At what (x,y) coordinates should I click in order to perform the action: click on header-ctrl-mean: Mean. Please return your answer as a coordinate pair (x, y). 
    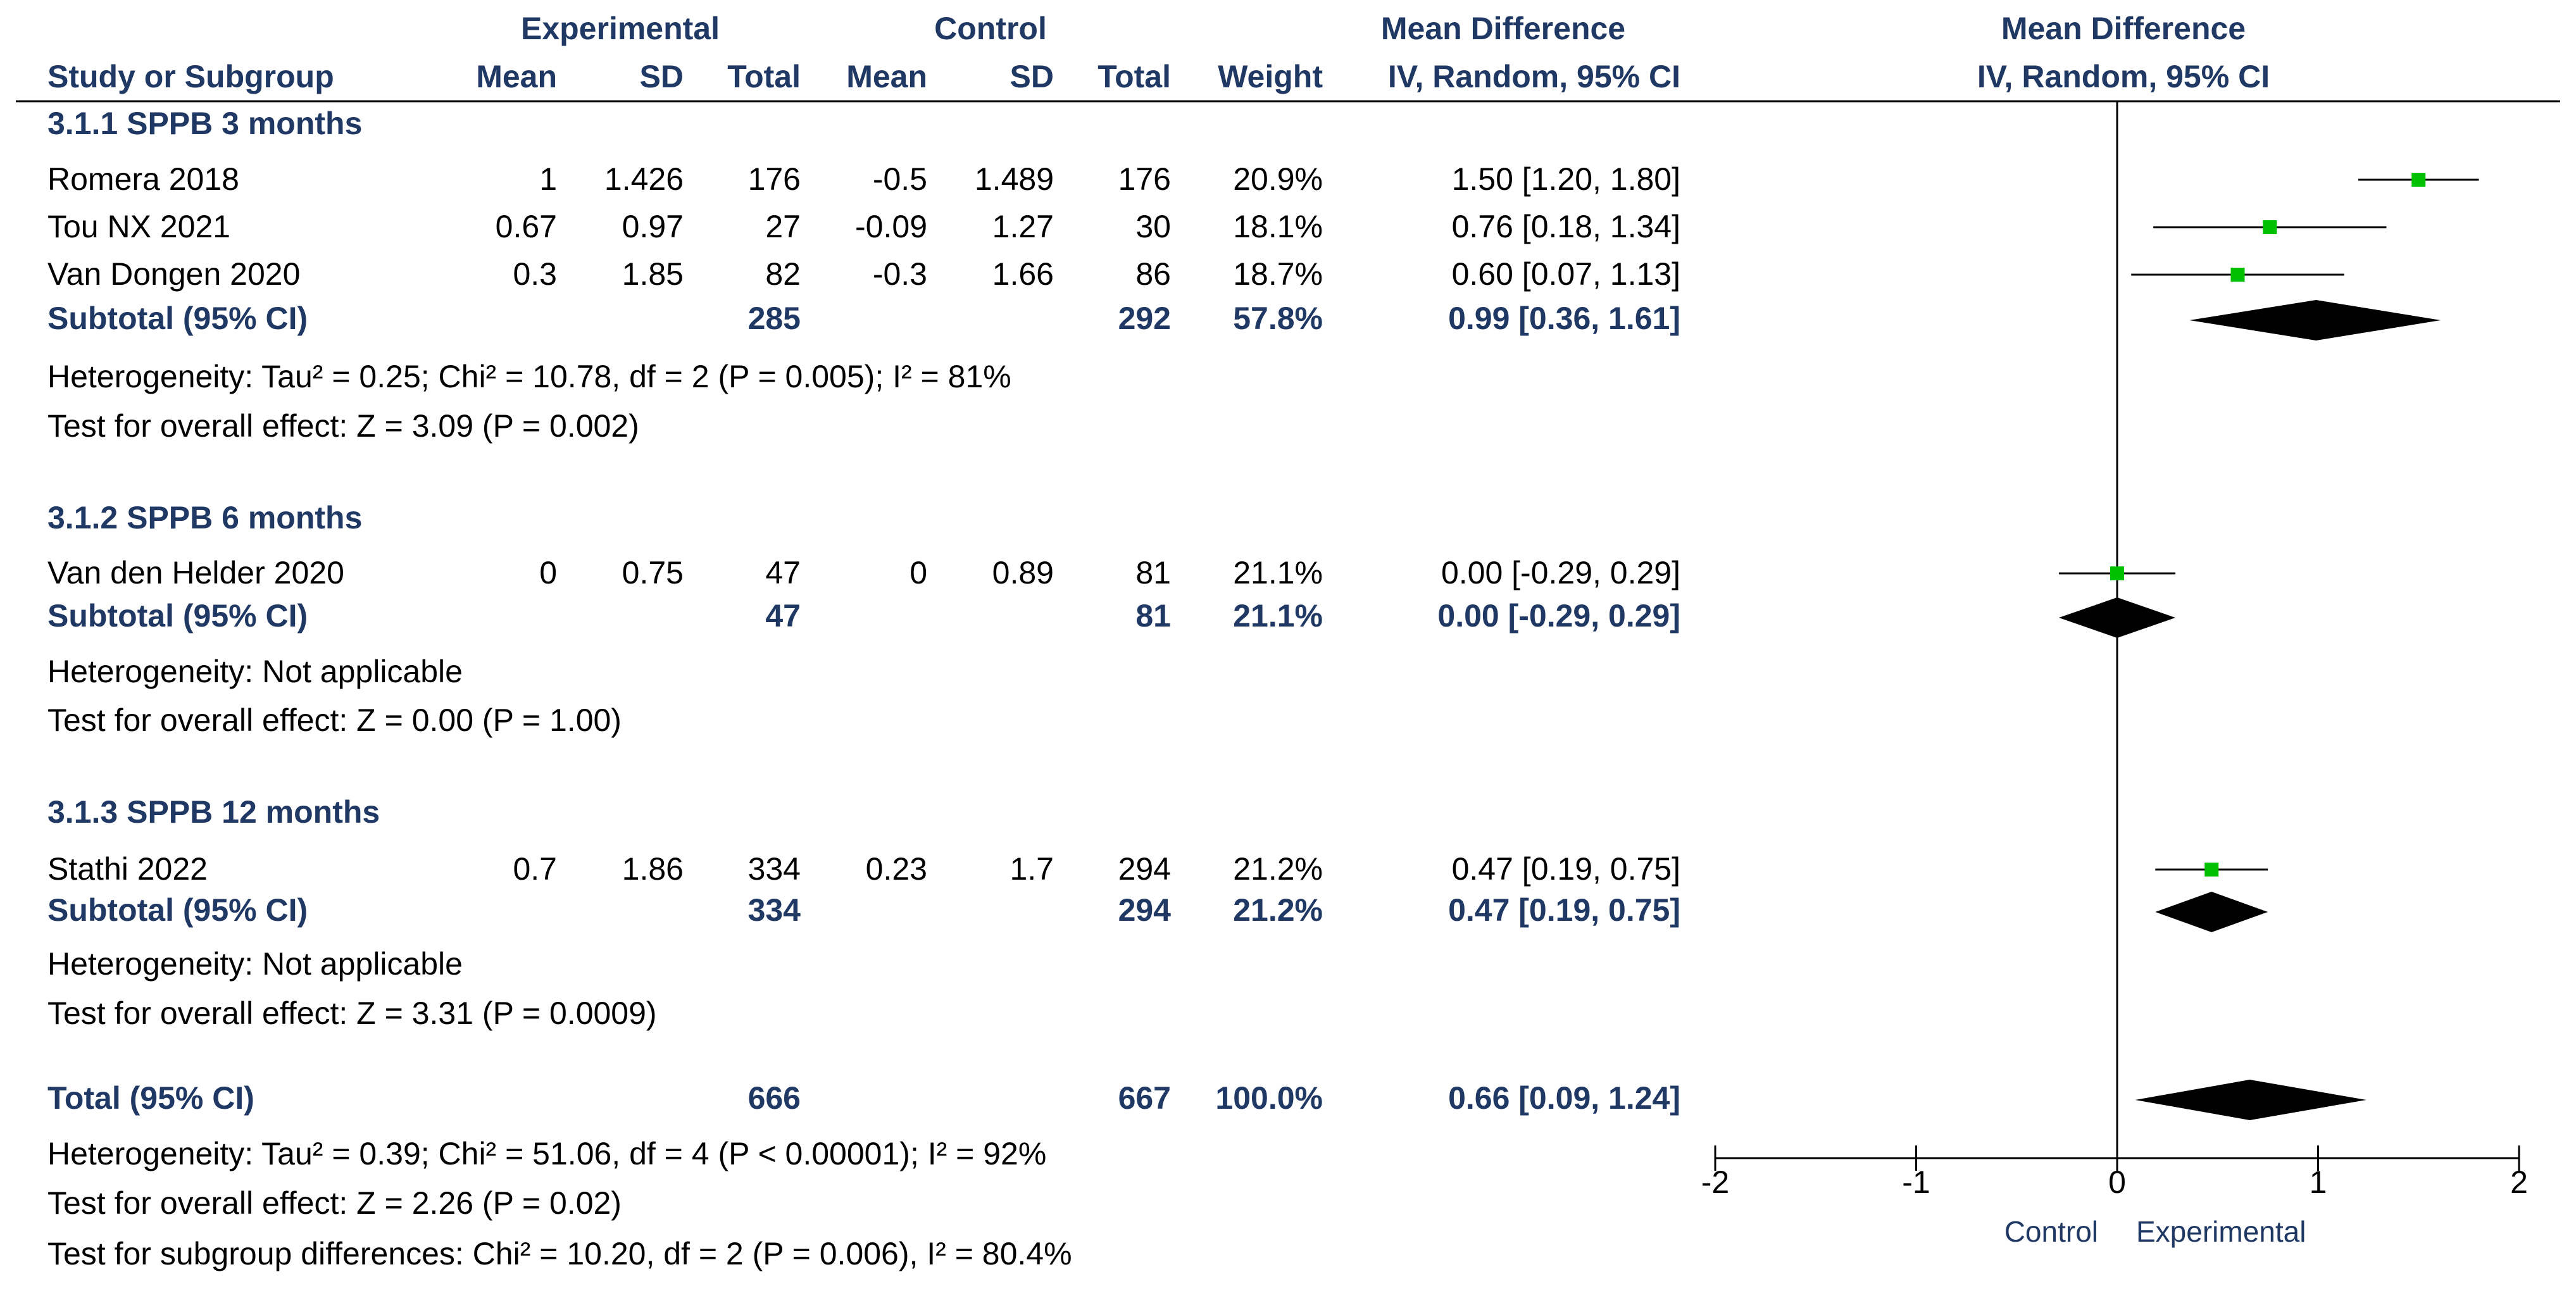
    Looking at the image, I should click on (886, 76).